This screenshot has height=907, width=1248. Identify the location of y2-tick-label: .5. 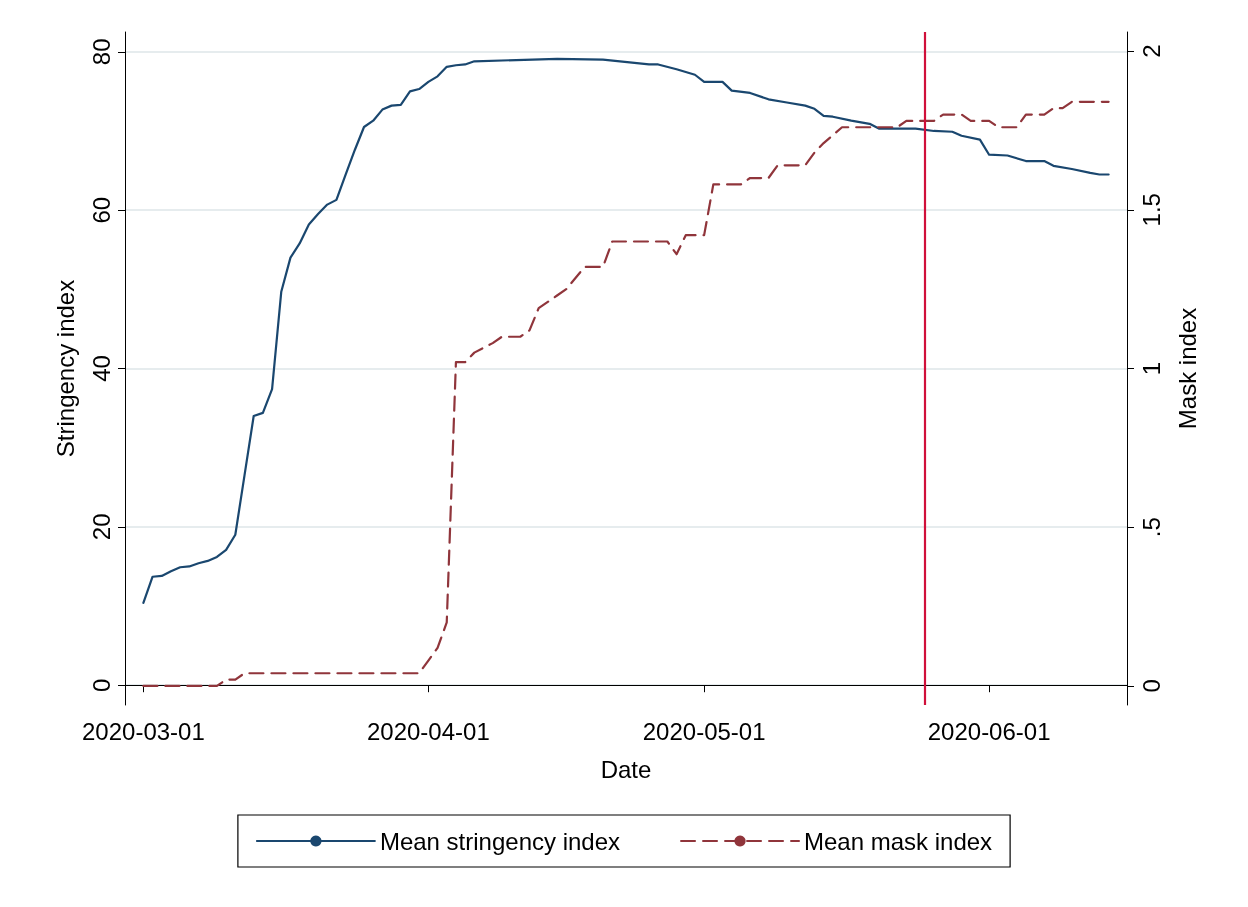
(1151, 527).